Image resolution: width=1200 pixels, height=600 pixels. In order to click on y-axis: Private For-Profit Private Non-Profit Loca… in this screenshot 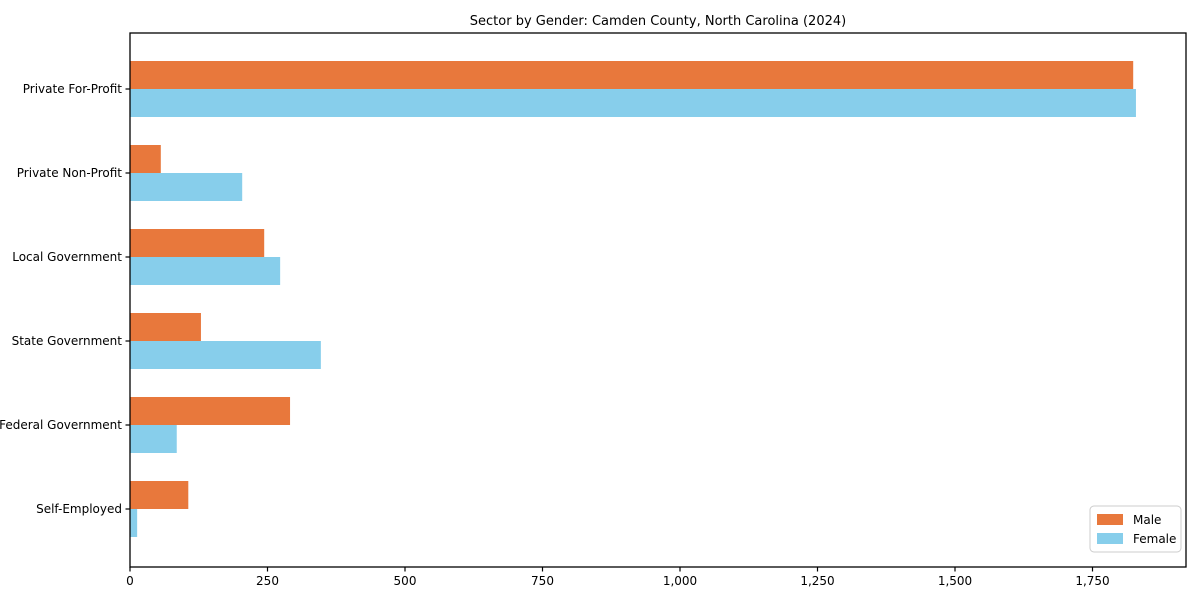, I will do `click(65, 299)`.